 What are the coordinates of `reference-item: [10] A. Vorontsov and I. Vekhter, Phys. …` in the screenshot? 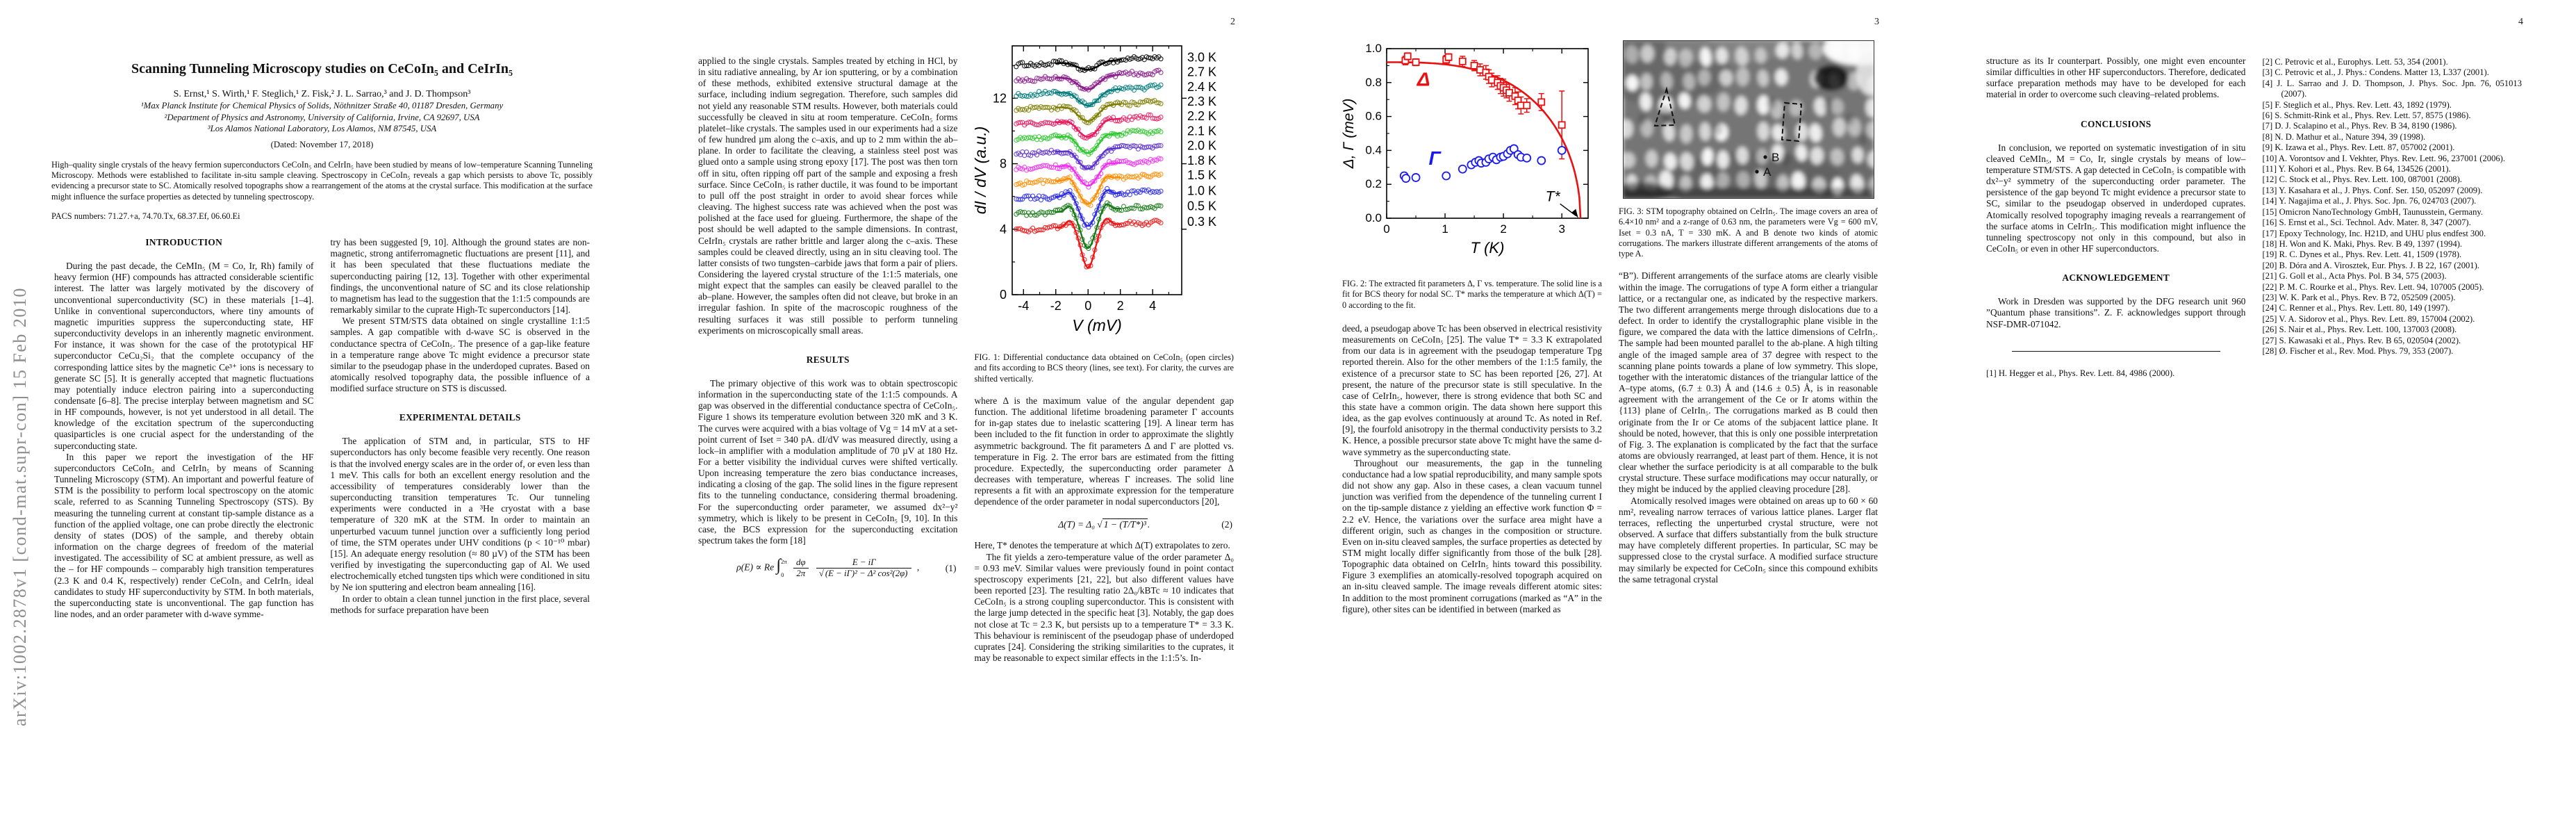 It's located at (2384, 158).